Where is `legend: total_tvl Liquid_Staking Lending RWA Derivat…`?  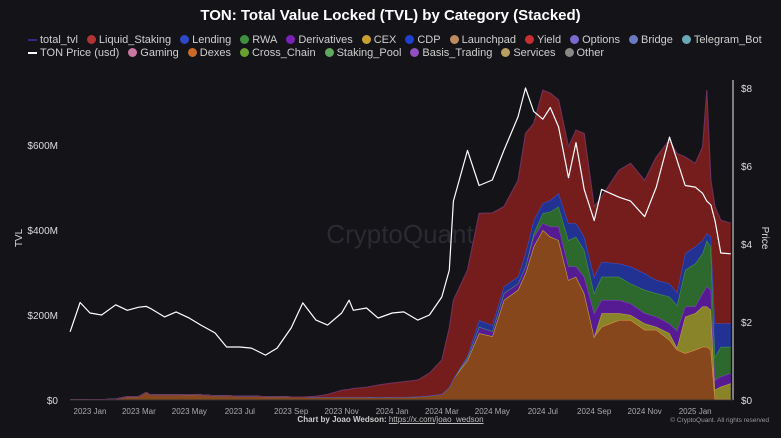 legend: total_tvl Liquid_Staking Lending RWA Derivat… is located at coordinates (398, 46).